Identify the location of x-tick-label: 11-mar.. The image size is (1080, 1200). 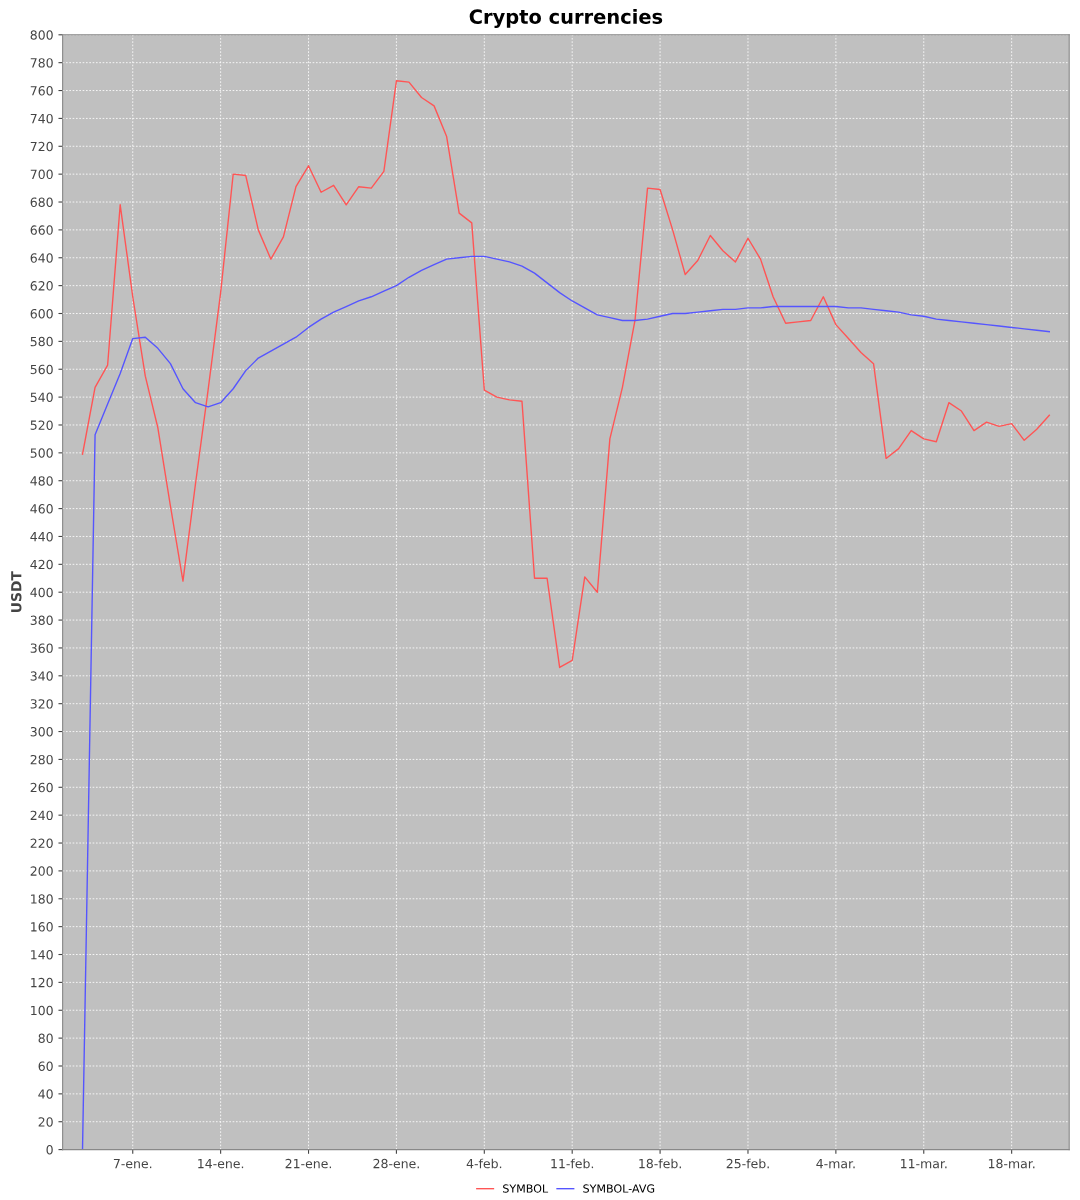
(924, 1164).